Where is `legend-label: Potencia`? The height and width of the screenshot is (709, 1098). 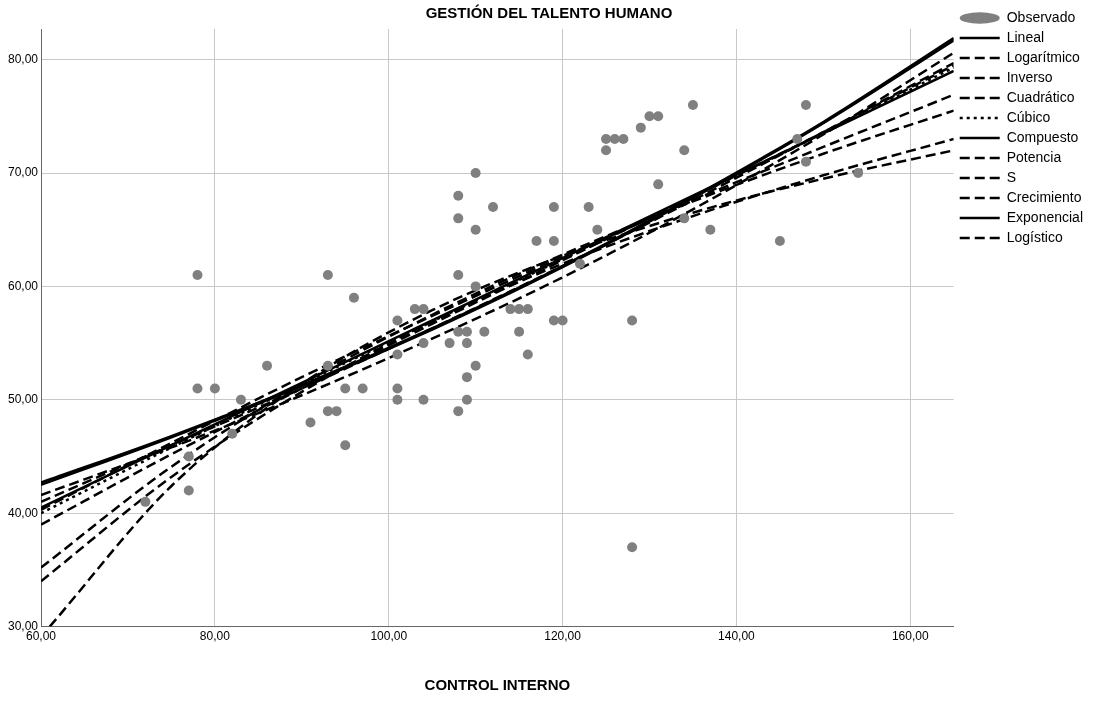
legend-label: Potencia is located at coordinates (1034, 156).